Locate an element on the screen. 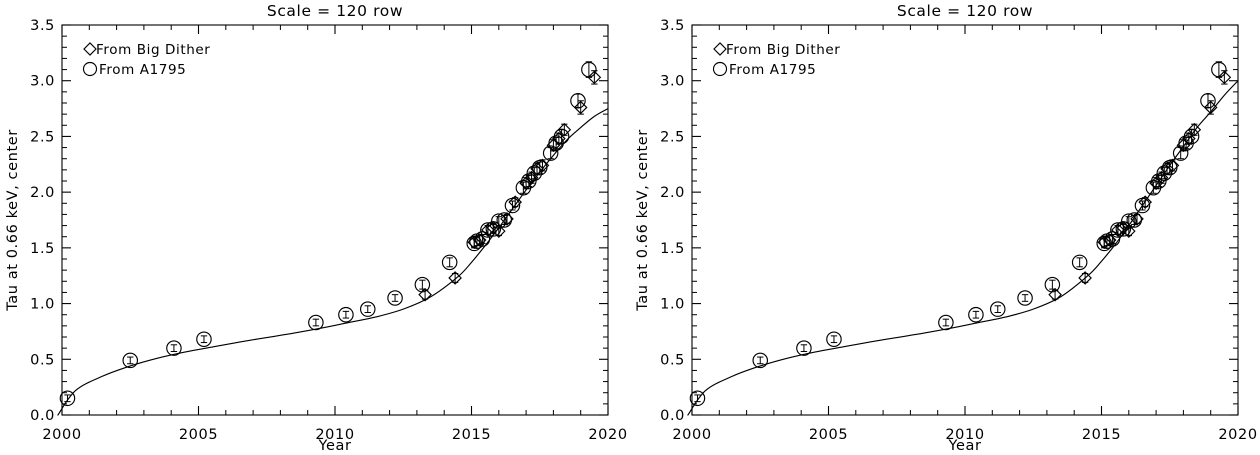 The width and height of the screenshot is (1260, 455). legend-label-a1795: From A1795 is located at coordinates (142, 70).